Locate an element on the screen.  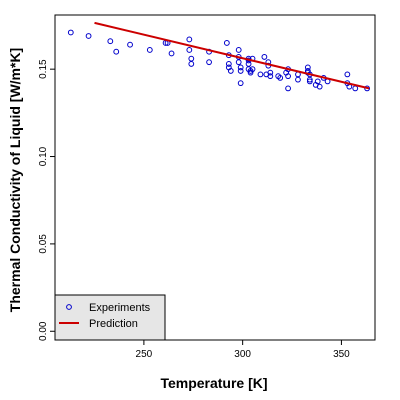
prediction-line is located at coordinates (232, 55).